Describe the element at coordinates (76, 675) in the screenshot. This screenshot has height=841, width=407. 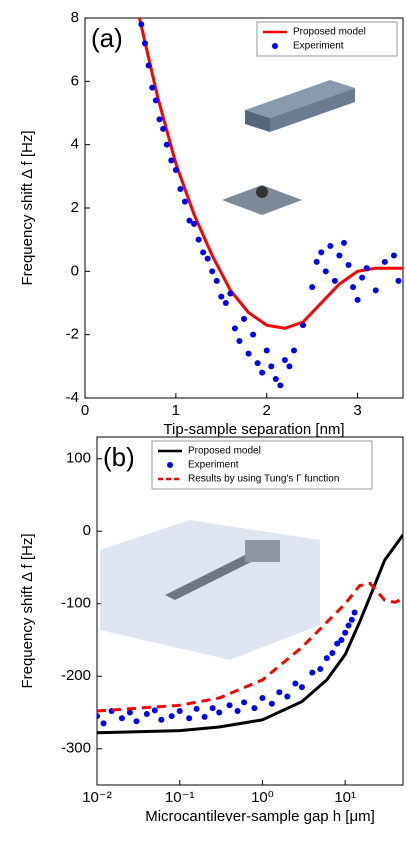
I see `y-tick-label: -200` at that location.